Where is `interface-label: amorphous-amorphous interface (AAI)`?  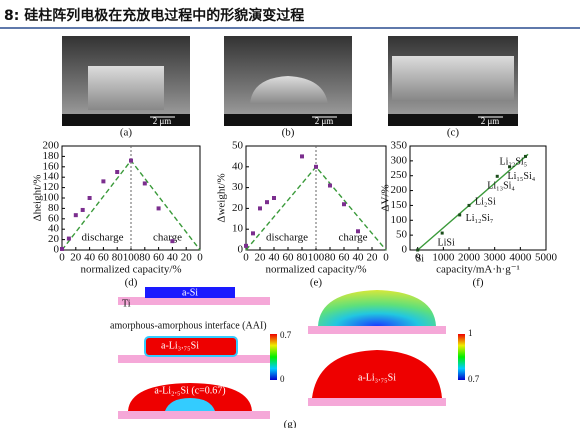 interface-label: amorphous-amorphous interface (AAI) is located at coordinates (188, 325).